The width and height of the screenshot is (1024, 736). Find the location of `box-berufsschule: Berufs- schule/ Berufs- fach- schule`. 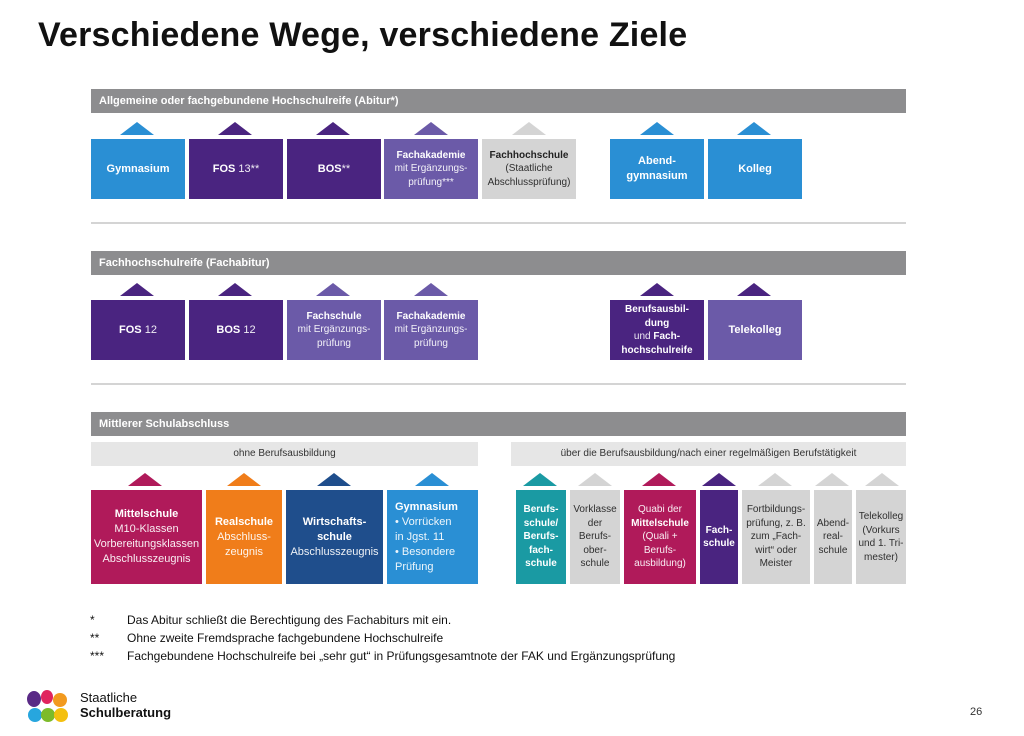

box-berufsschule: Berufs- schule/ Berufs- fach- schule is located at coordinates (541, 537).